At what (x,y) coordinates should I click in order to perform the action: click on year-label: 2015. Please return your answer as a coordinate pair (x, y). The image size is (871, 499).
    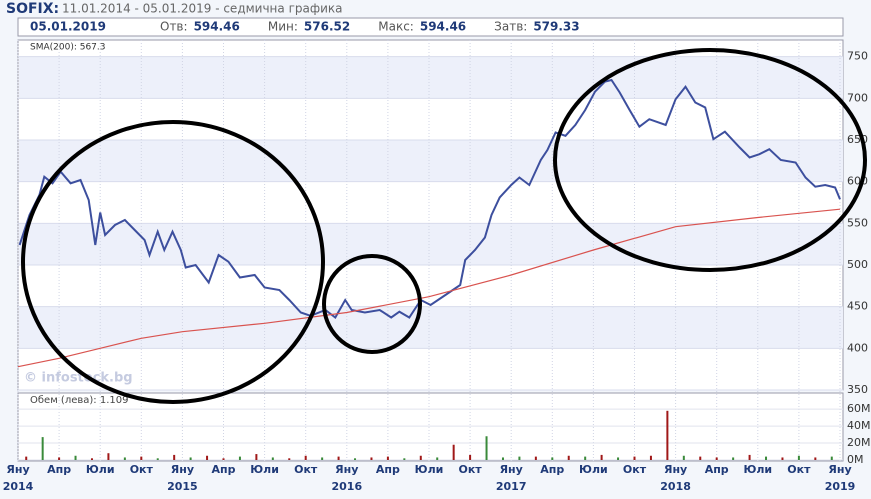
    Looking at the image, I should click on (182, 486).